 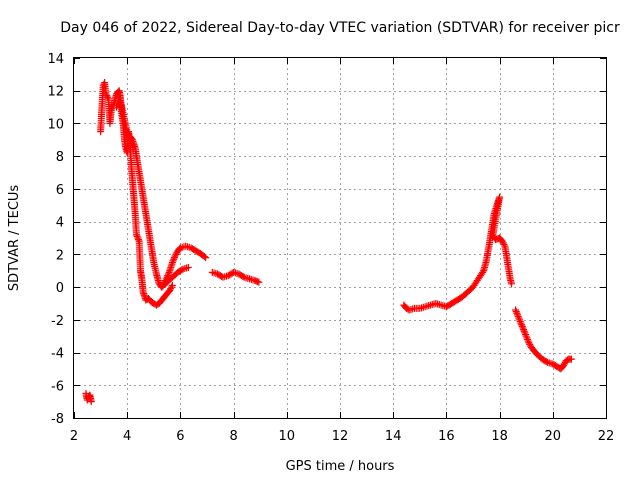 What do you see at coordinates (499, 436) in the screenshot?
I see `x-tick-label: 18` at bounding box center [499, 436].